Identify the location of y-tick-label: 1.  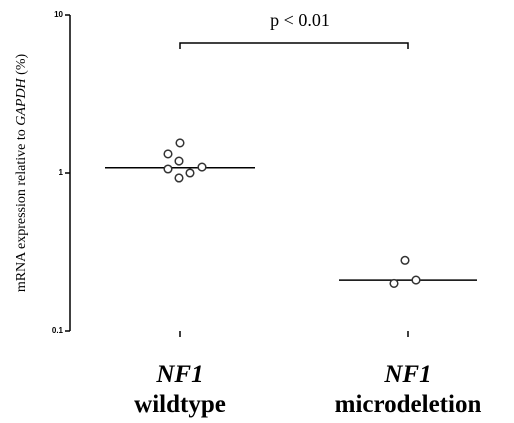
(61, 172).